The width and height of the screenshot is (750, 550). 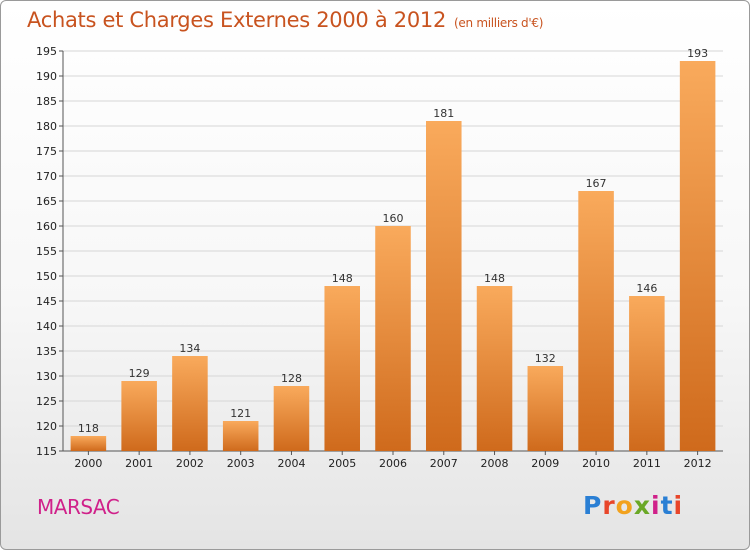 I want to click on bar-2000, so click(x=88, y=443).